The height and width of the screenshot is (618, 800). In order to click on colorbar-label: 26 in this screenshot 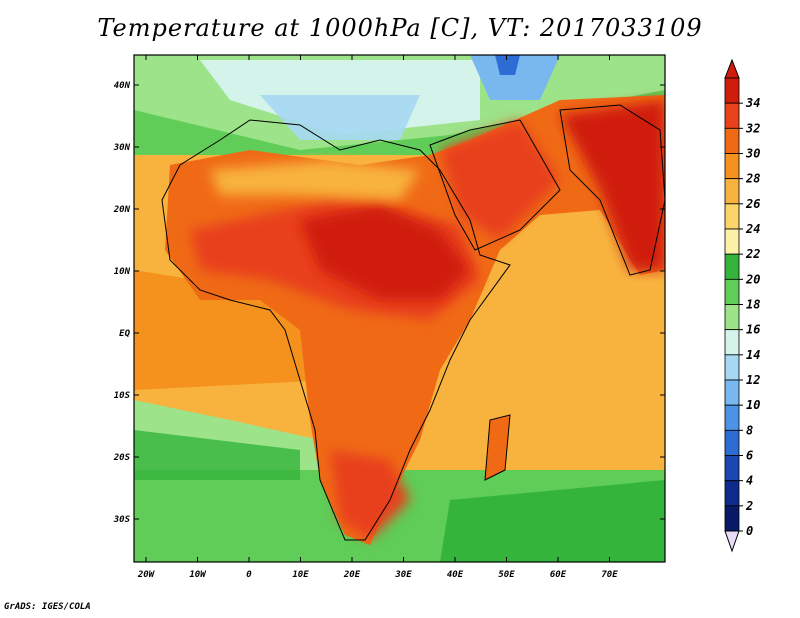, I will do `click(752, 204)`.